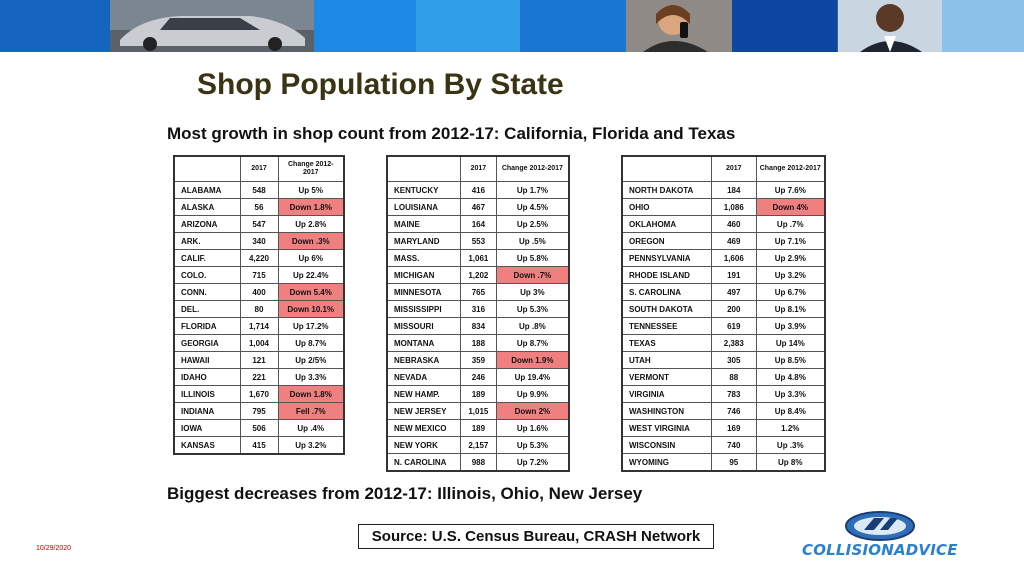 This screenshot has height=570, width=1024. I want to click on state-name-cell: MISSOURI, so click(424, 326).